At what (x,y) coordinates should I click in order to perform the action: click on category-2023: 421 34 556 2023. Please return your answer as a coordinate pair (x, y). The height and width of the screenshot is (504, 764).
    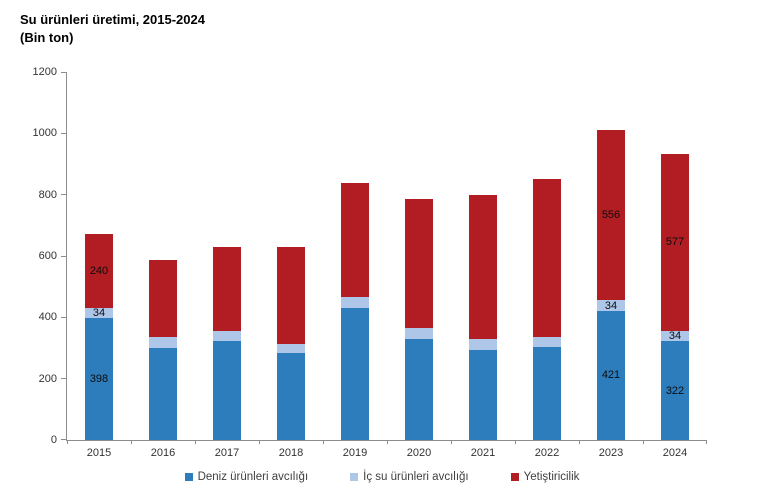
    Looking at the image, I should click on (611, 265).